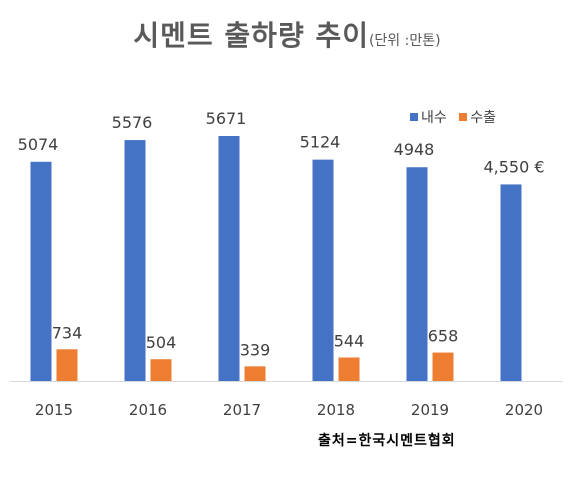 The width and height of the screenshot is (574, 480). Describe the element at coordinates (229, 258) in the screenshot. I see `bar-domestic-2017` at that location.